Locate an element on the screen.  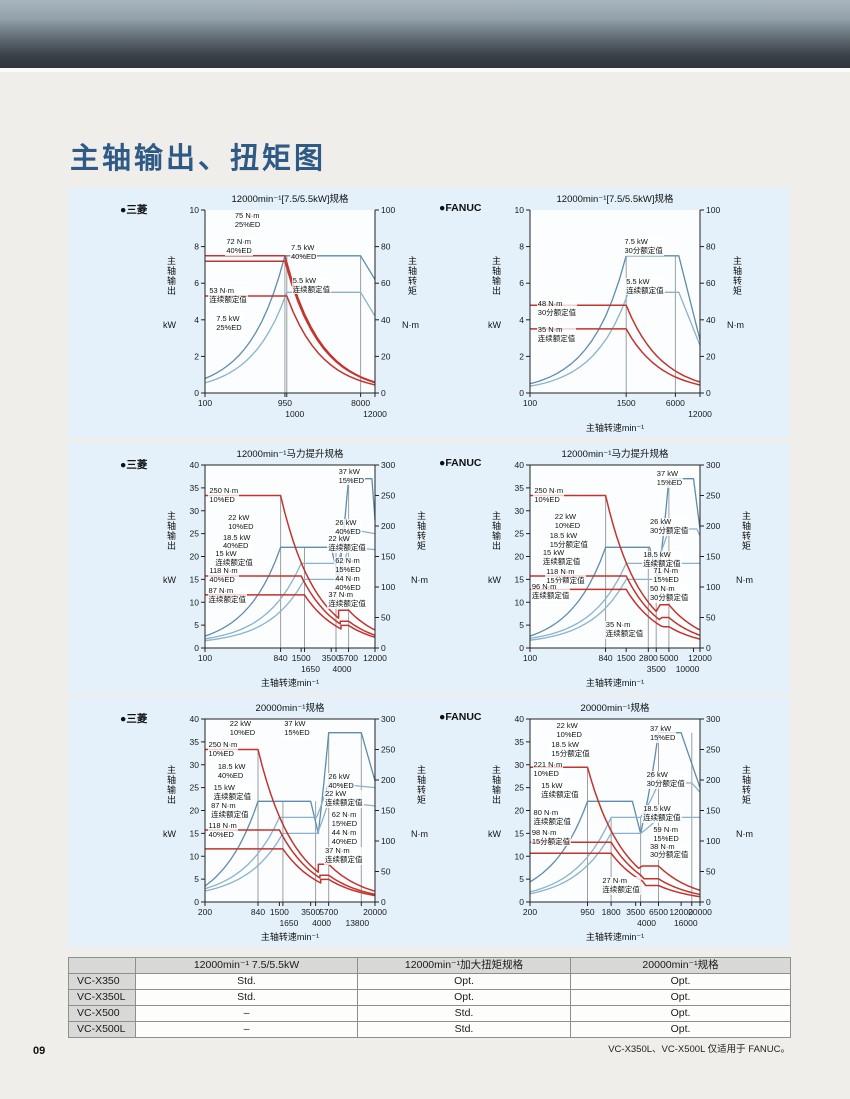
curve-annotation: 221 N·m 10%ED is located at coordinates (548, 769).